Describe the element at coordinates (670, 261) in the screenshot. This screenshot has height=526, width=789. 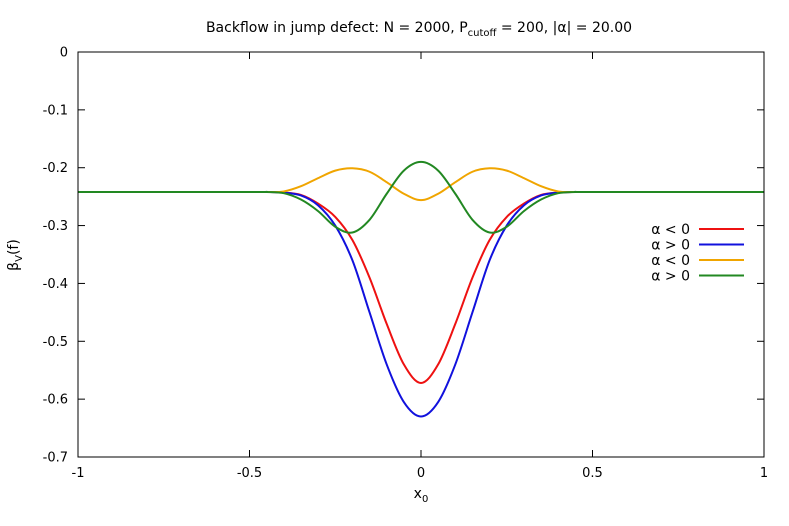
I see `legend-label-3: α < 0` at that location.